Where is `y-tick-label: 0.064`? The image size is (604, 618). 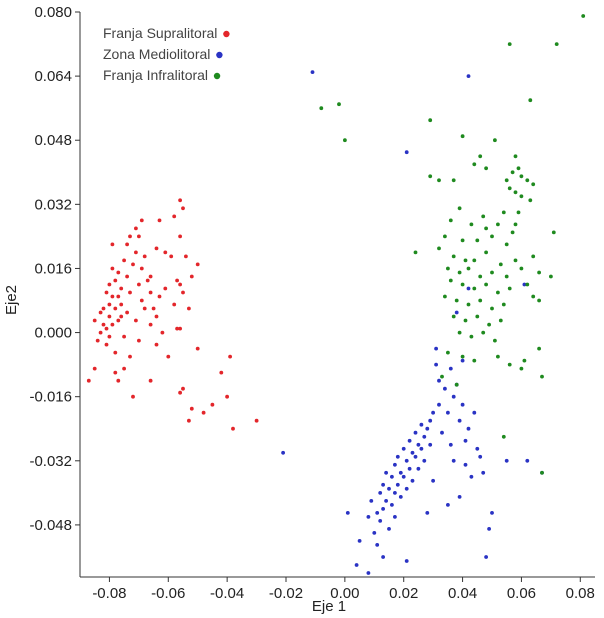
y-tick-label: 0.064 is located at coordinates (53, 76).